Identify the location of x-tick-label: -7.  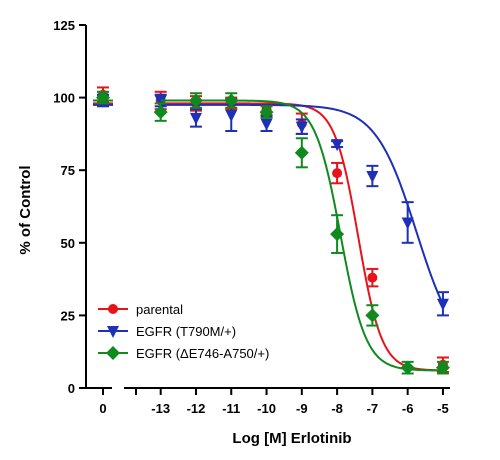
(373, 408).